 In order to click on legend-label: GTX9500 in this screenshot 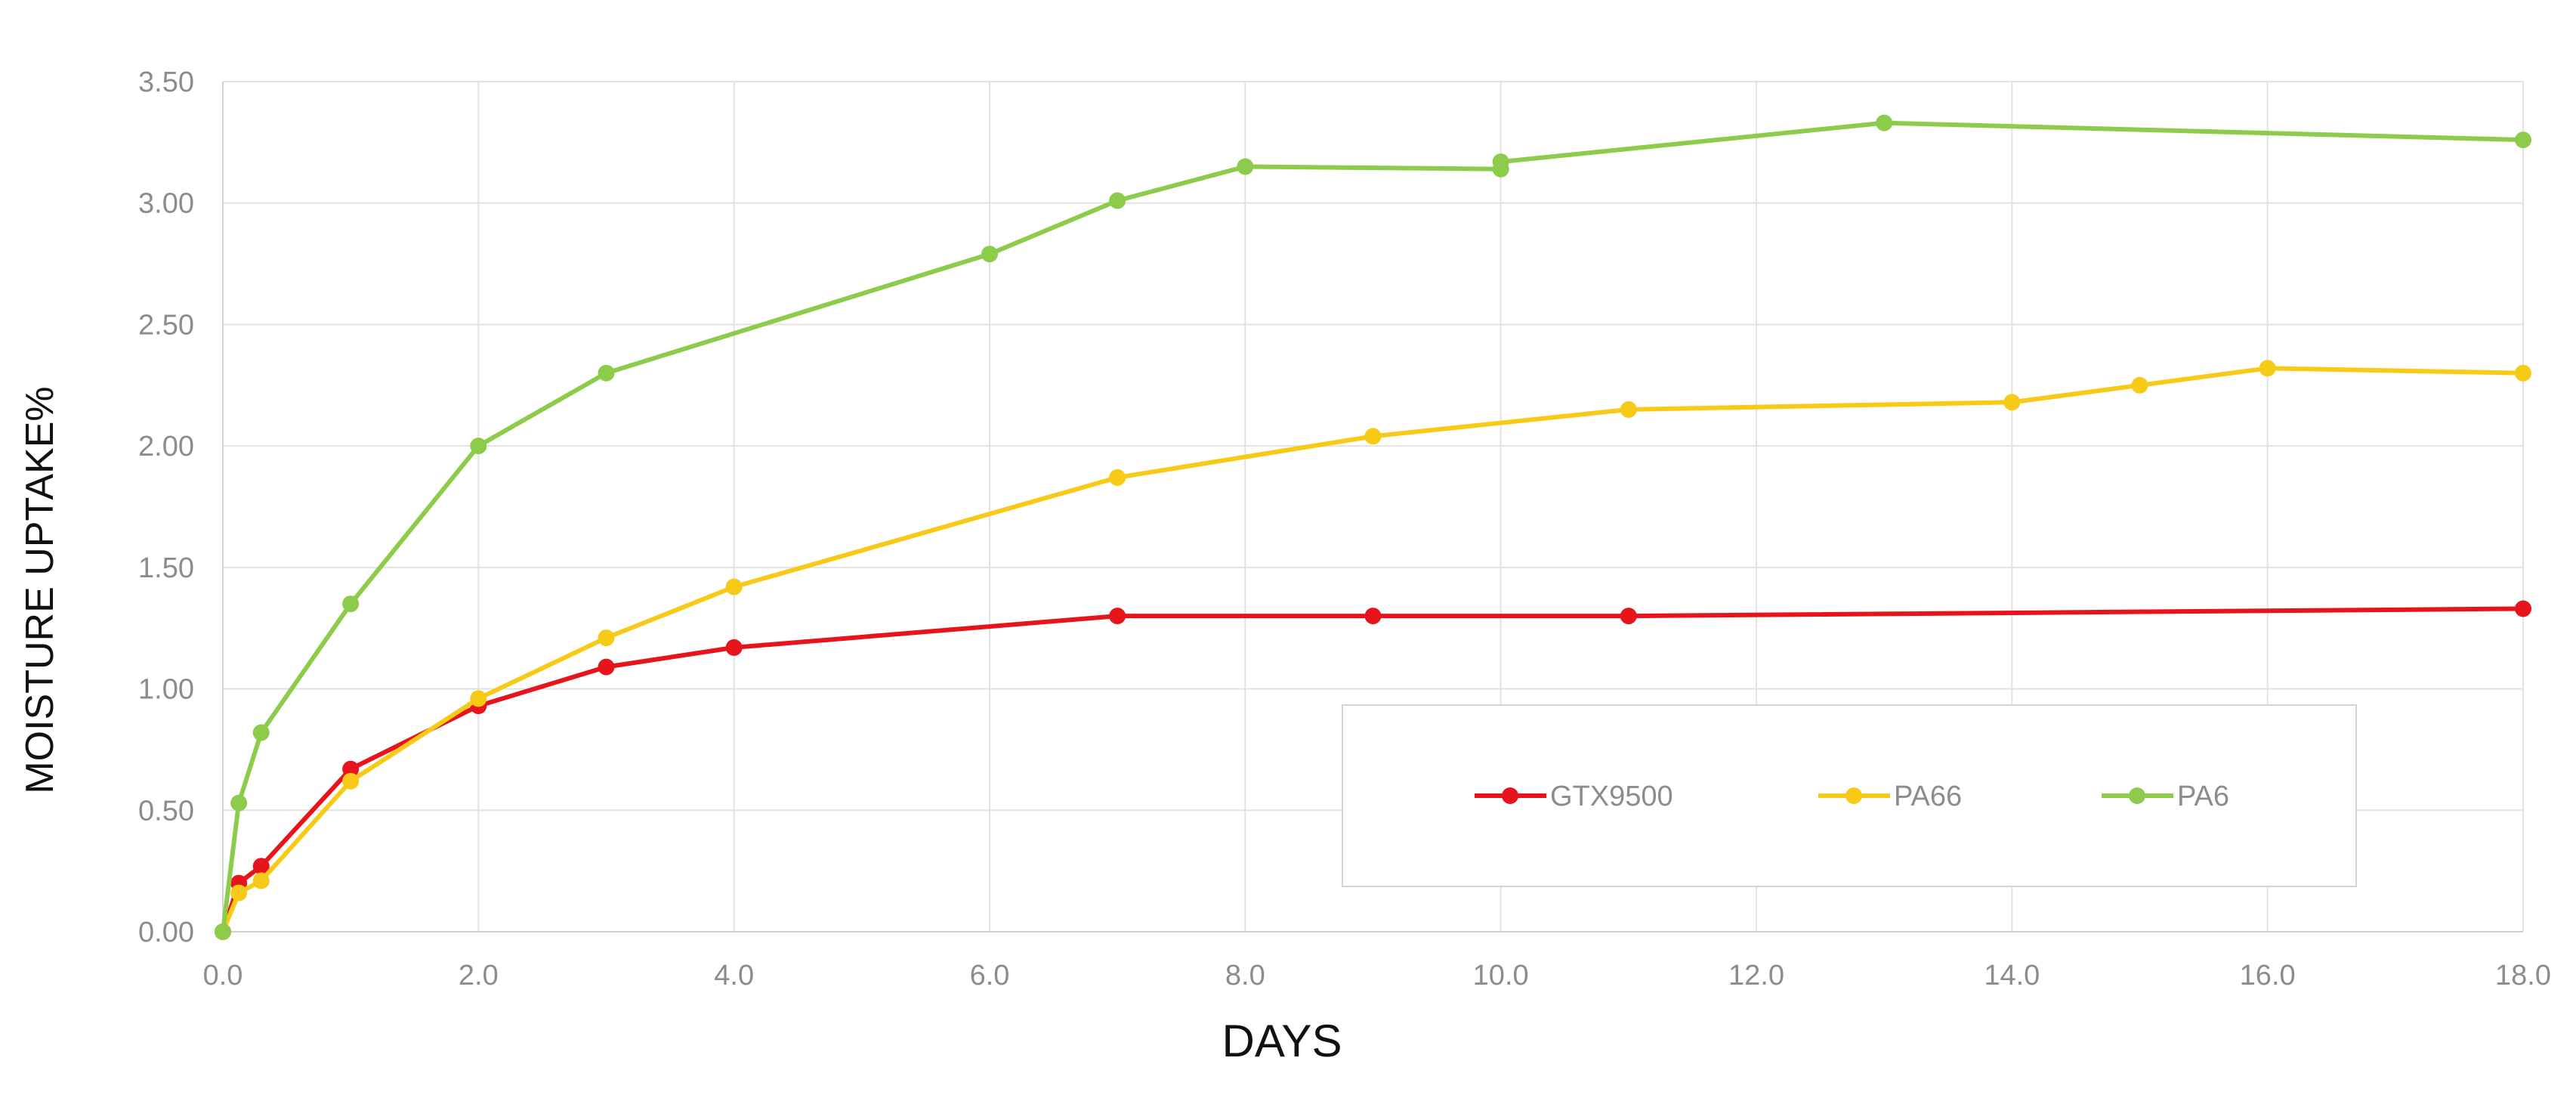, I will do `click(1611, 796)`.